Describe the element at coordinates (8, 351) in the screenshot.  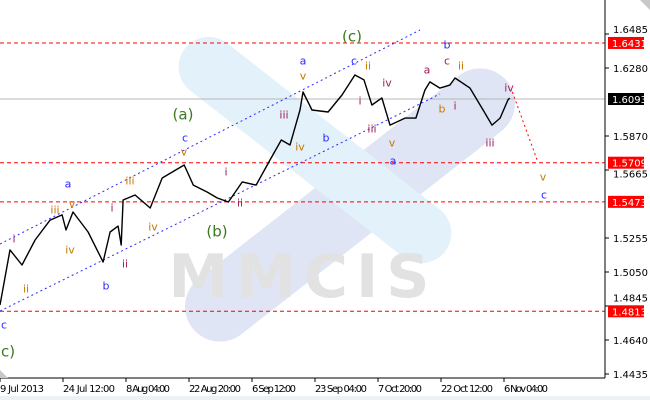
I see `wave-label: c)` at that location.